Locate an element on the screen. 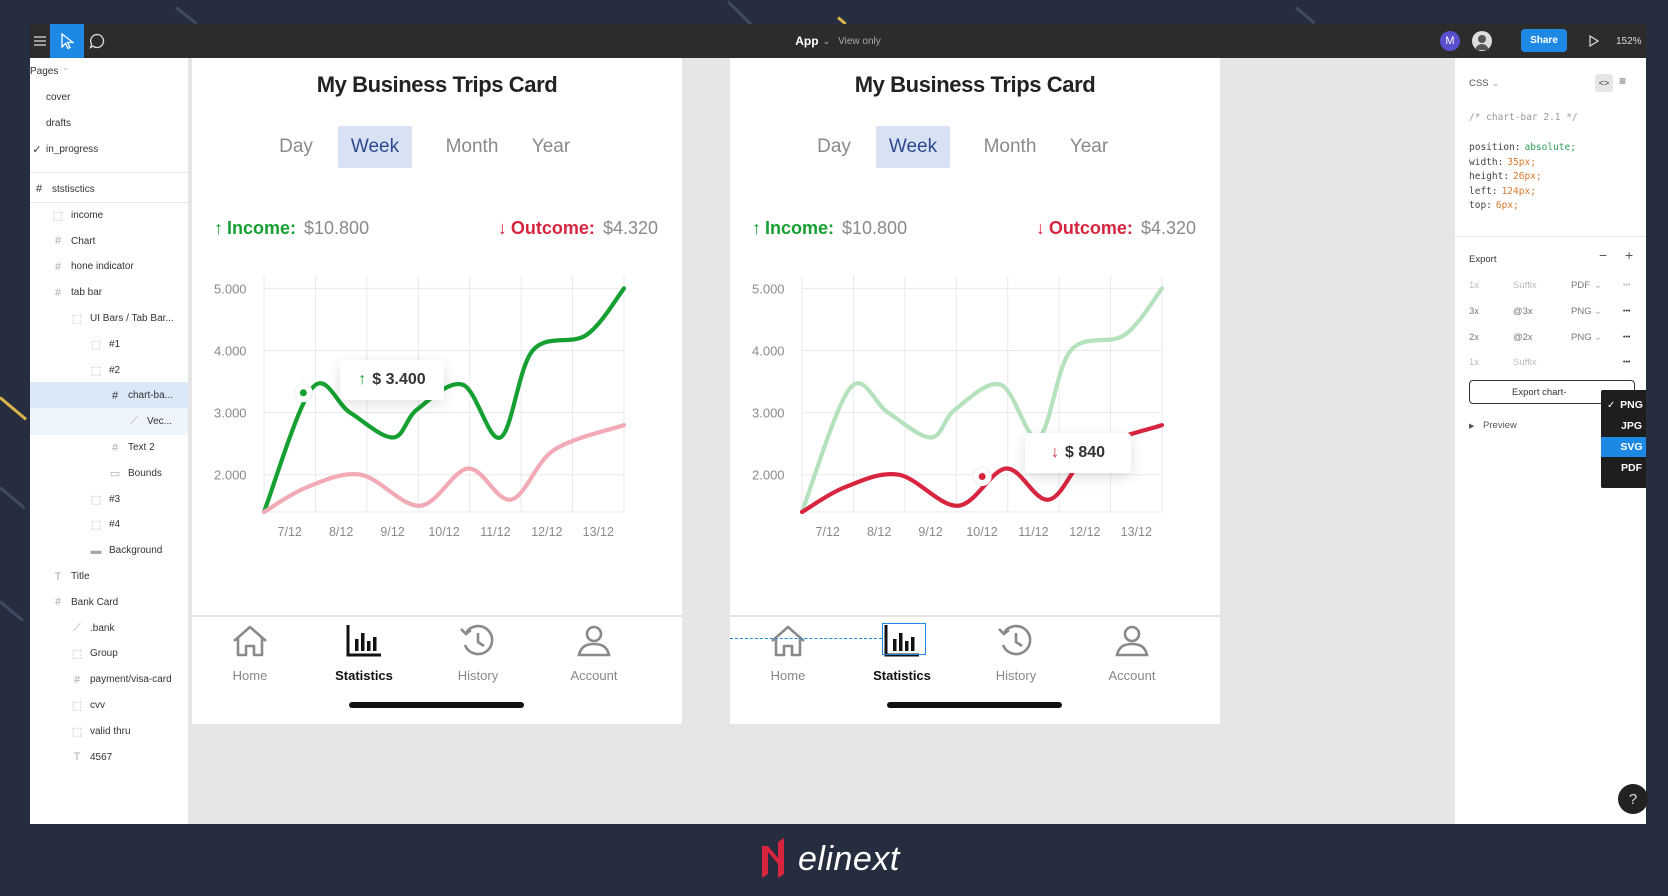  export-row: 1x Suffix PDF ⌄ ••• is located at coordinates (1550, 286).